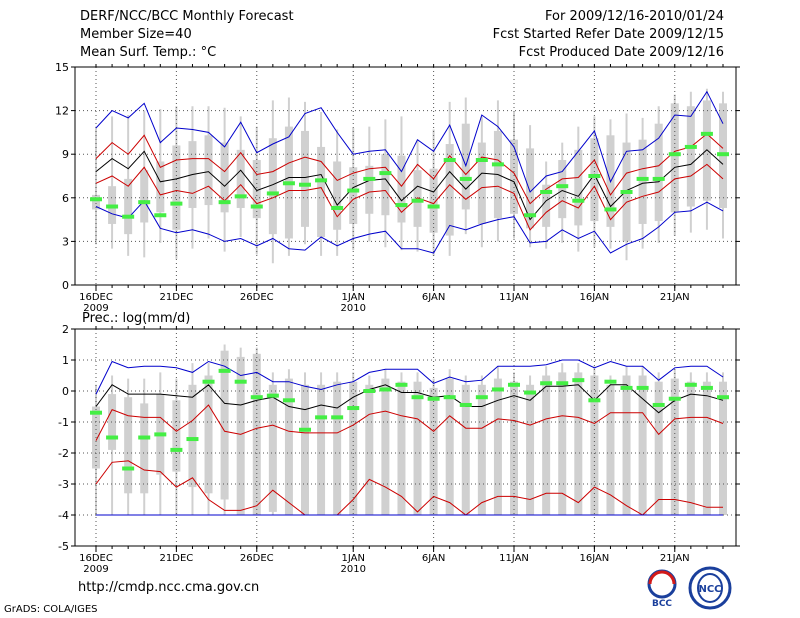 The width and height of the screenshot is (800, 618). What do you see at coordinates (608, 34) in the screenshot?
I see `start-date: Fcst Started Refer Date 2009/12/15` at bounding box center [608, 34].